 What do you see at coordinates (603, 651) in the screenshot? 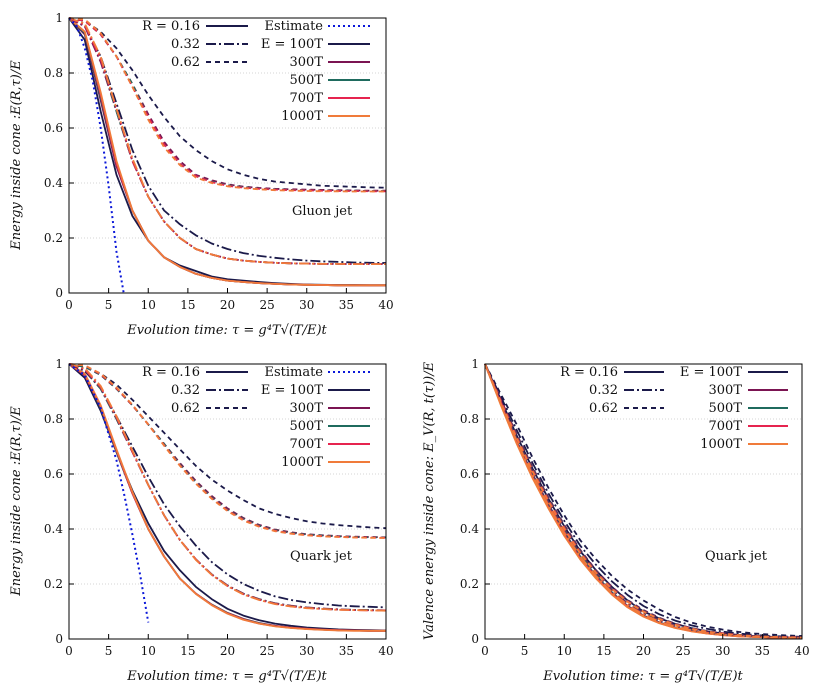
I see `valence-xtick-label: 15` at bounding box center [603, 651].